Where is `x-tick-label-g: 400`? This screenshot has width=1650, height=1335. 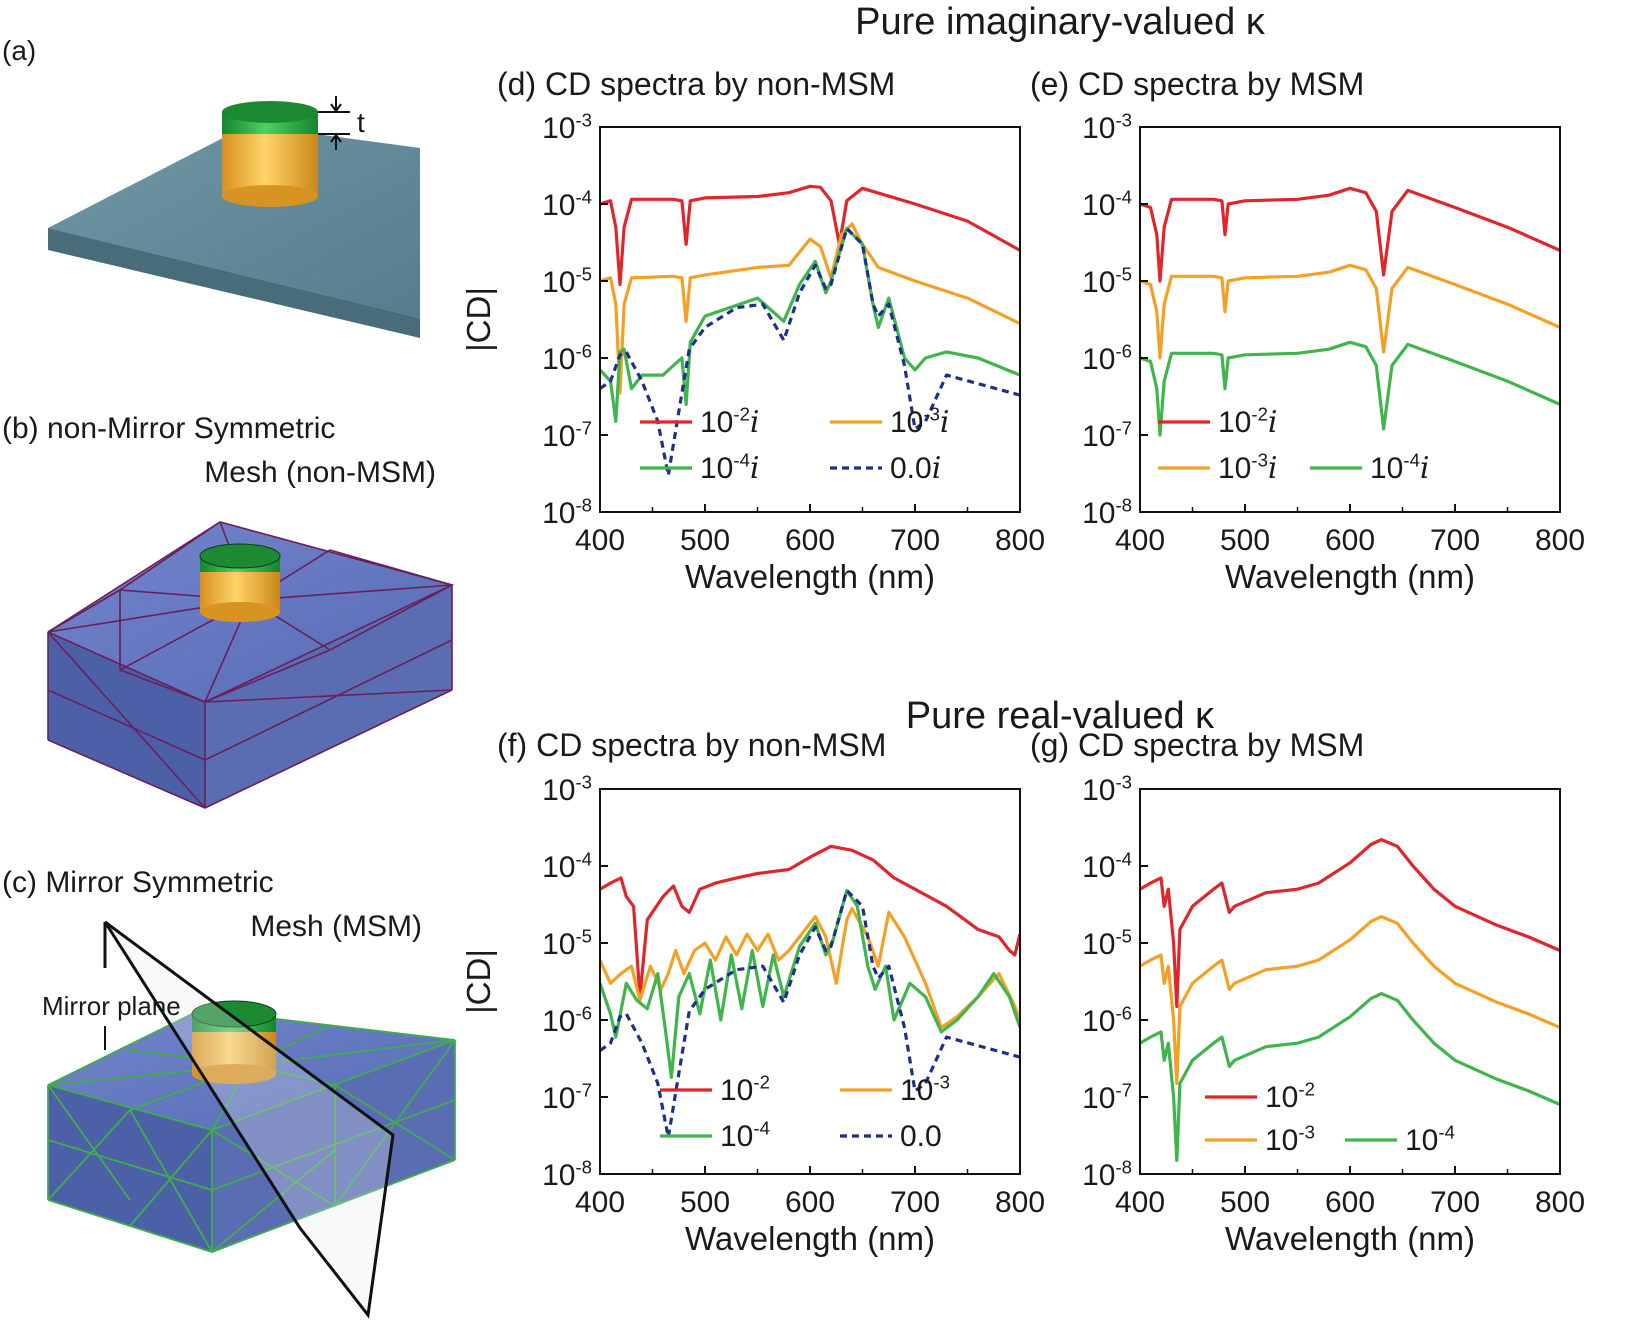 x-tick-label-g: 400 is located at coordinates (1140, 1202).